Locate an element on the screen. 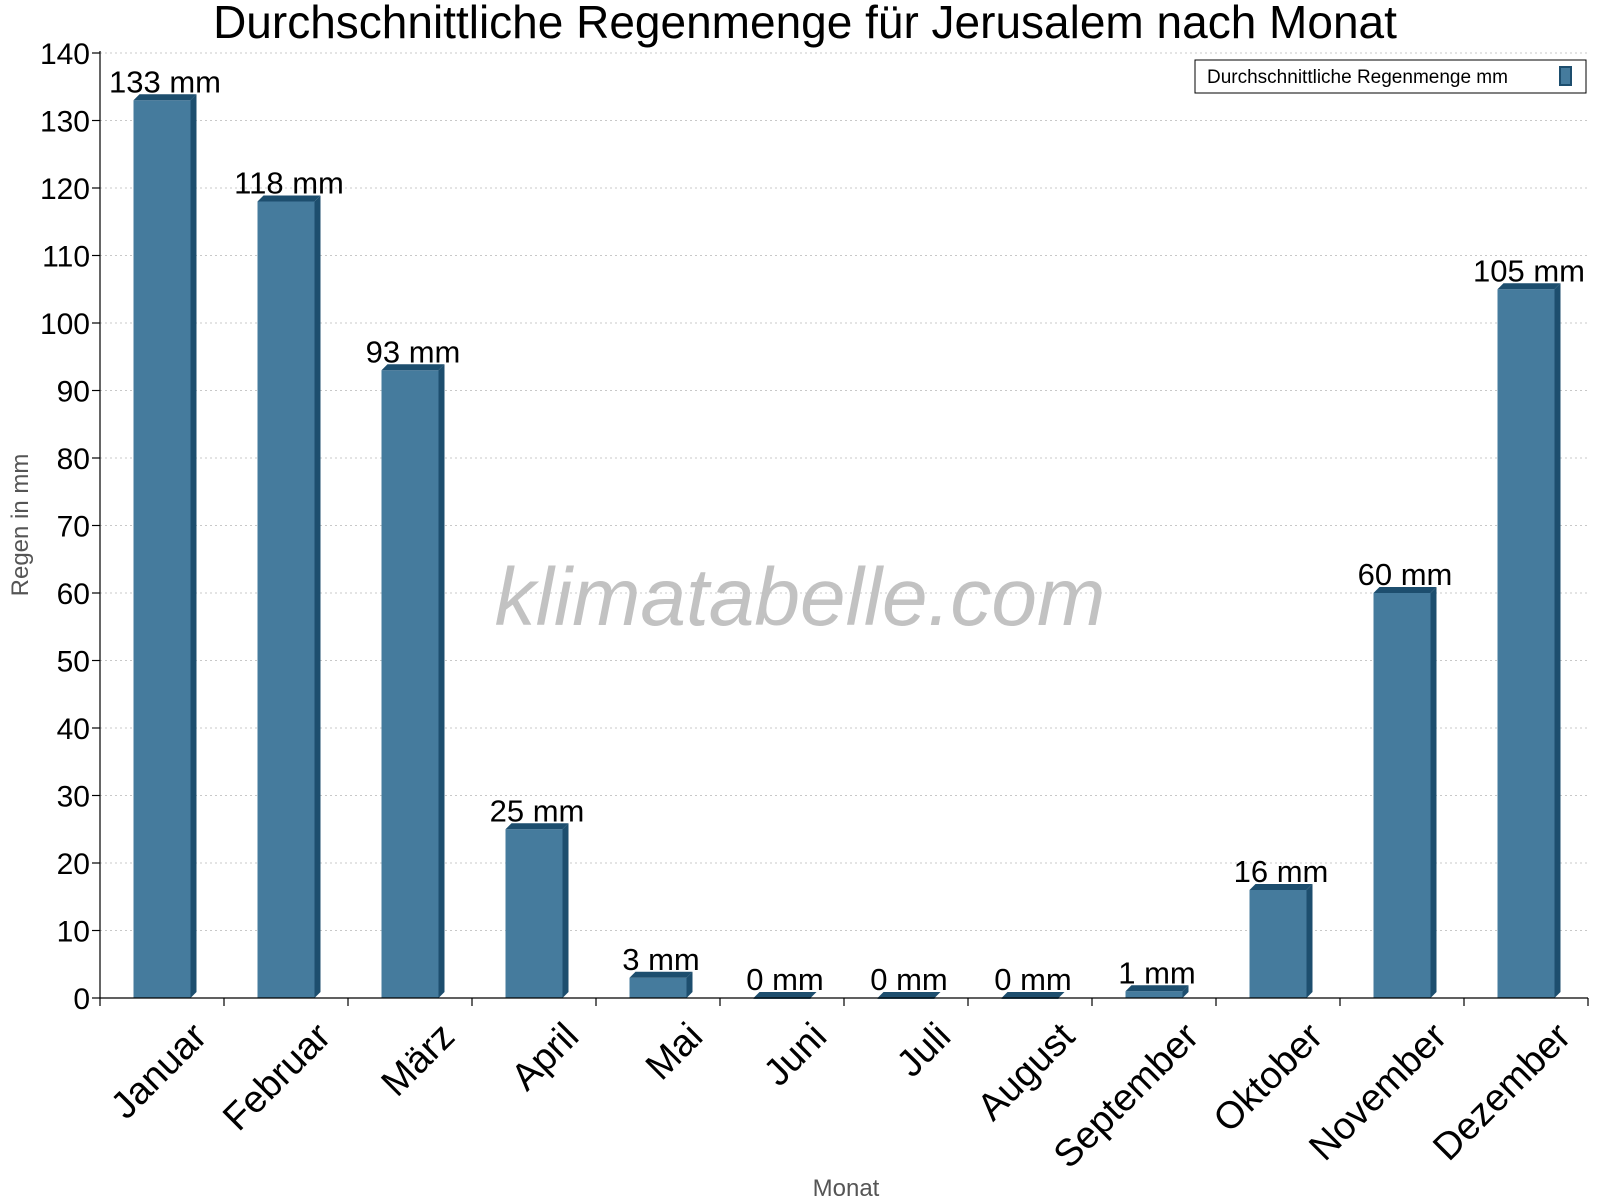  x-tick-label: März is located at coordinates (418, 1059).